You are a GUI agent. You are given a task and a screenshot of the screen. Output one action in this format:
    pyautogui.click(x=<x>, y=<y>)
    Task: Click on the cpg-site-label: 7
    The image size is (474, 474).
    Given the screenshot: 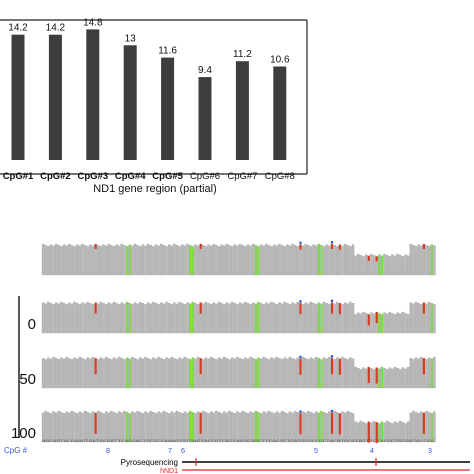 What is the action you would take?
    pyautogui.click(x=170, y=450)
    